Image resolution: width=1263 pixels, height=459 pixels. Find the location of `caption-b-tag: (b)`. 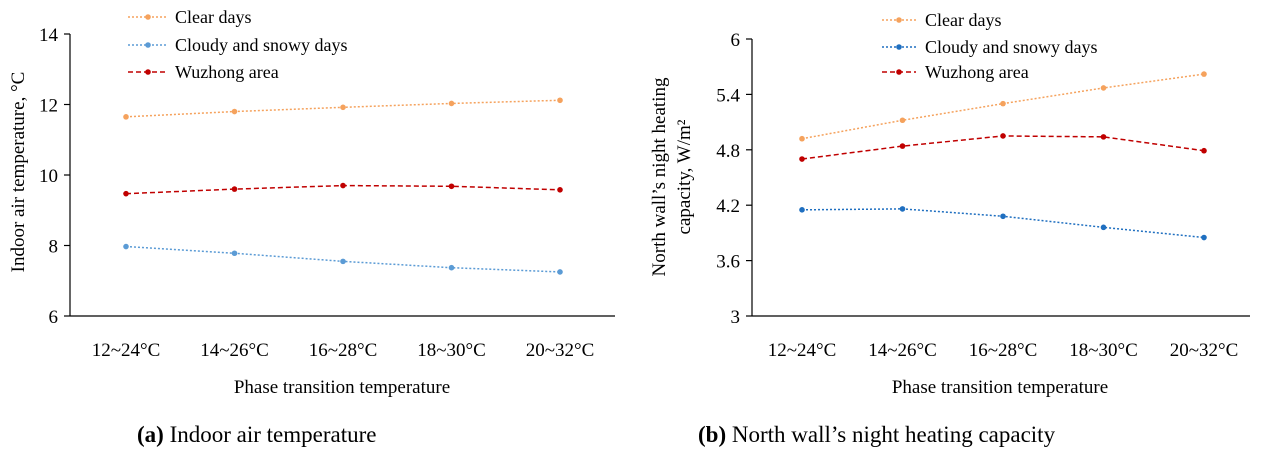

caption-b-tag: (b) is located at coordinates (712, 434).